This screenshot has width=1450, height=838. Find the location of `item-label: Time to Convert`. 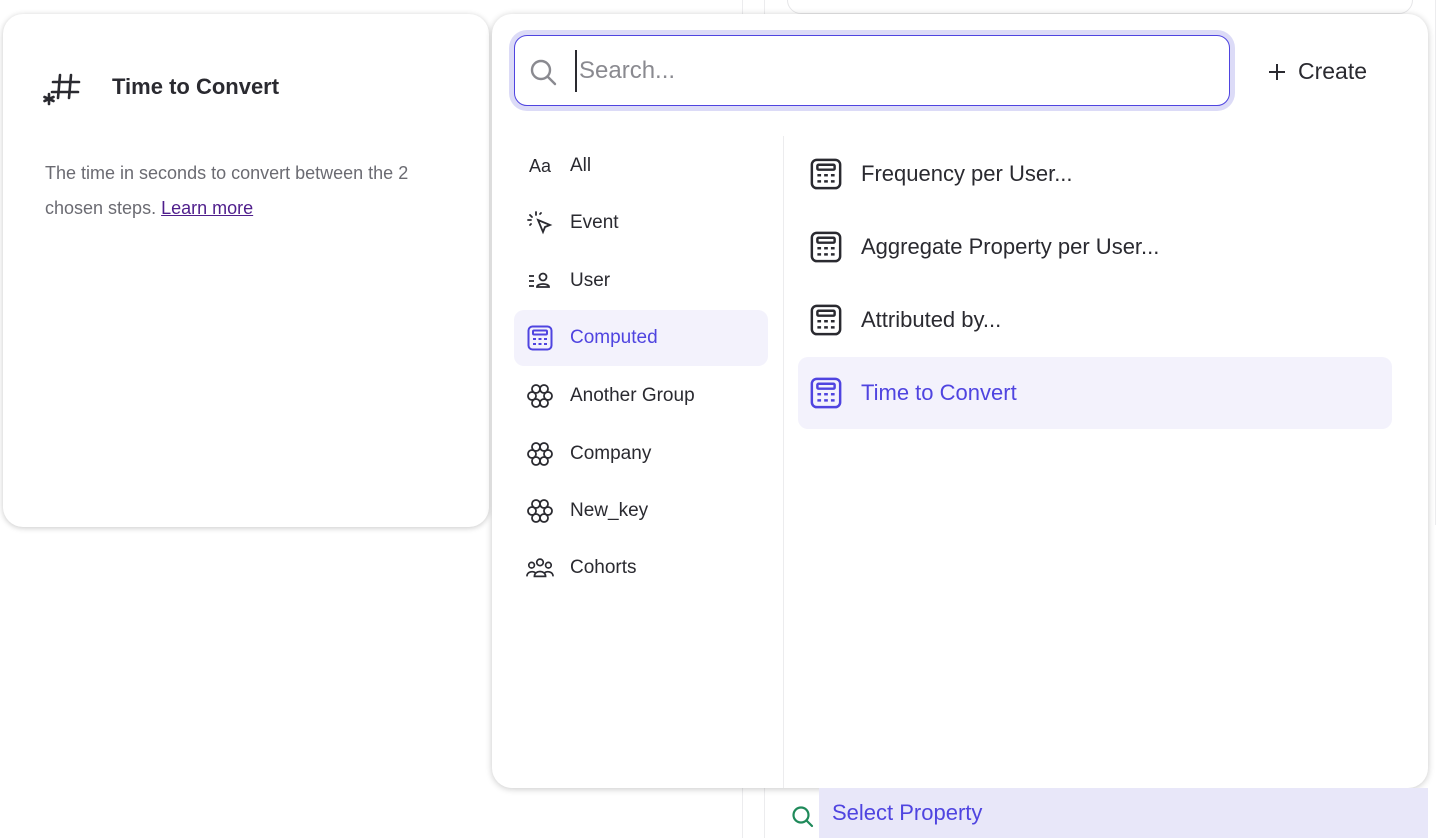

item-label: Time to Convert is located at coordinates (939, 392).